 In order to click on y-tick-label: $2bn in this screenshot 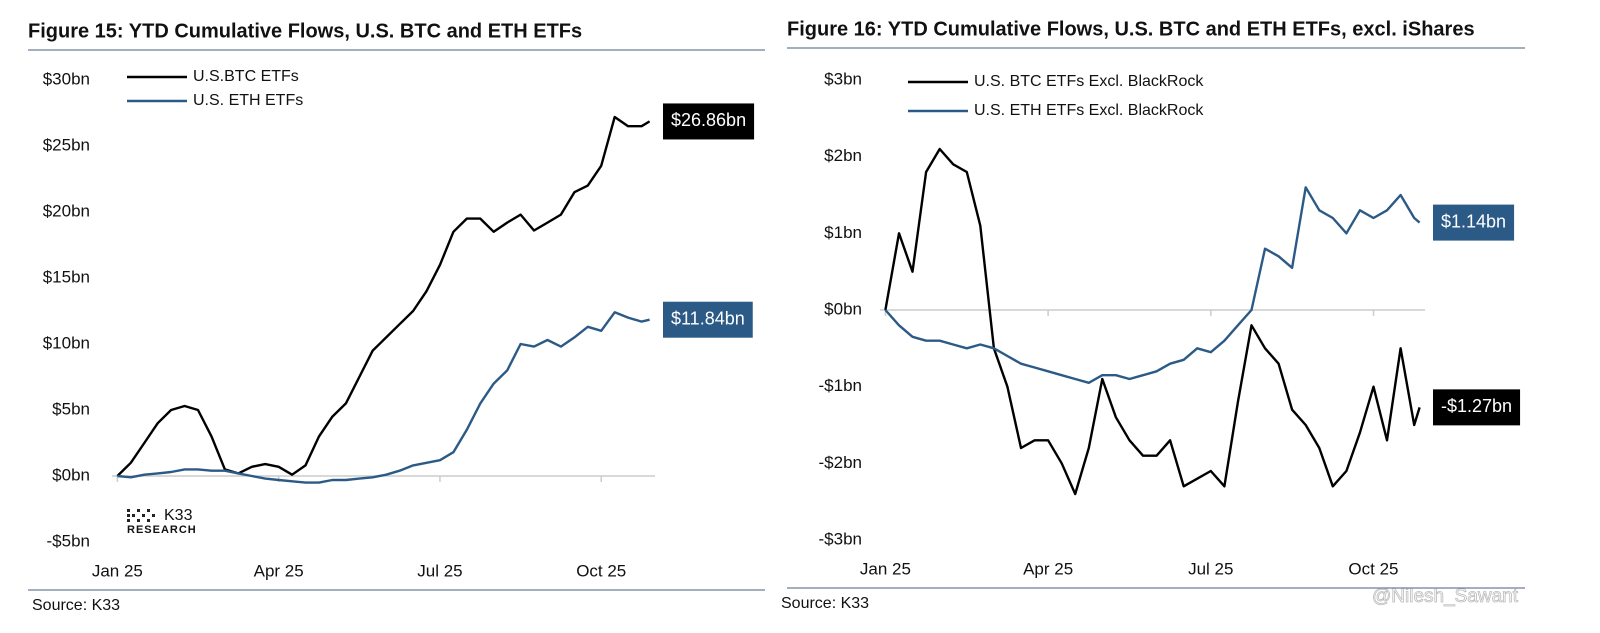, I will do `click(843, 155)`.